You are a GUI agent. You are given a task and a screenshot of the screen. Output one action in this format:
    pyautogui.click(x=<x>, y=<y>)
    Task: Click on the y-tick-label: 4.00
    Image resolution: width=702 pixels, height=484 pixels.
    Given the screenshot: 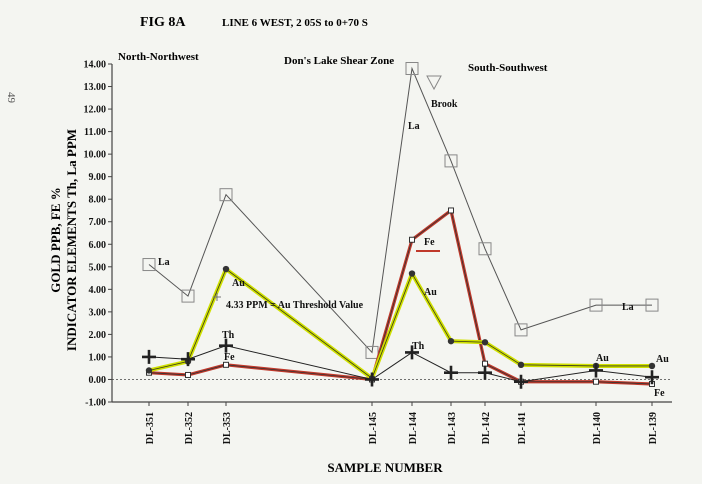 What is the action you would take?
    pyautogui.click(x=98, y=290)
    